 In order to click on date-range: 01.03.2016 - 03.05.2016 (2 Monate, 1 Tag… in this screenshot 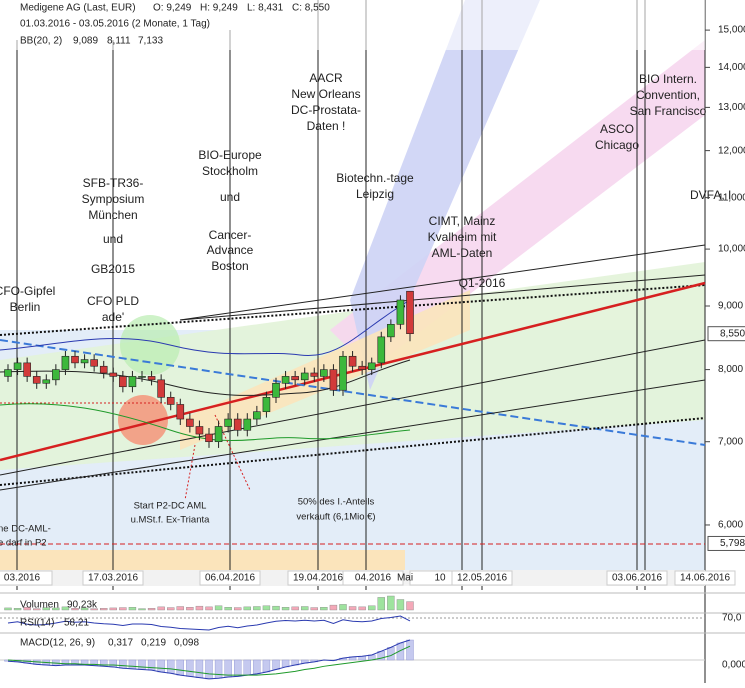, I will do `click(115, 24)`.